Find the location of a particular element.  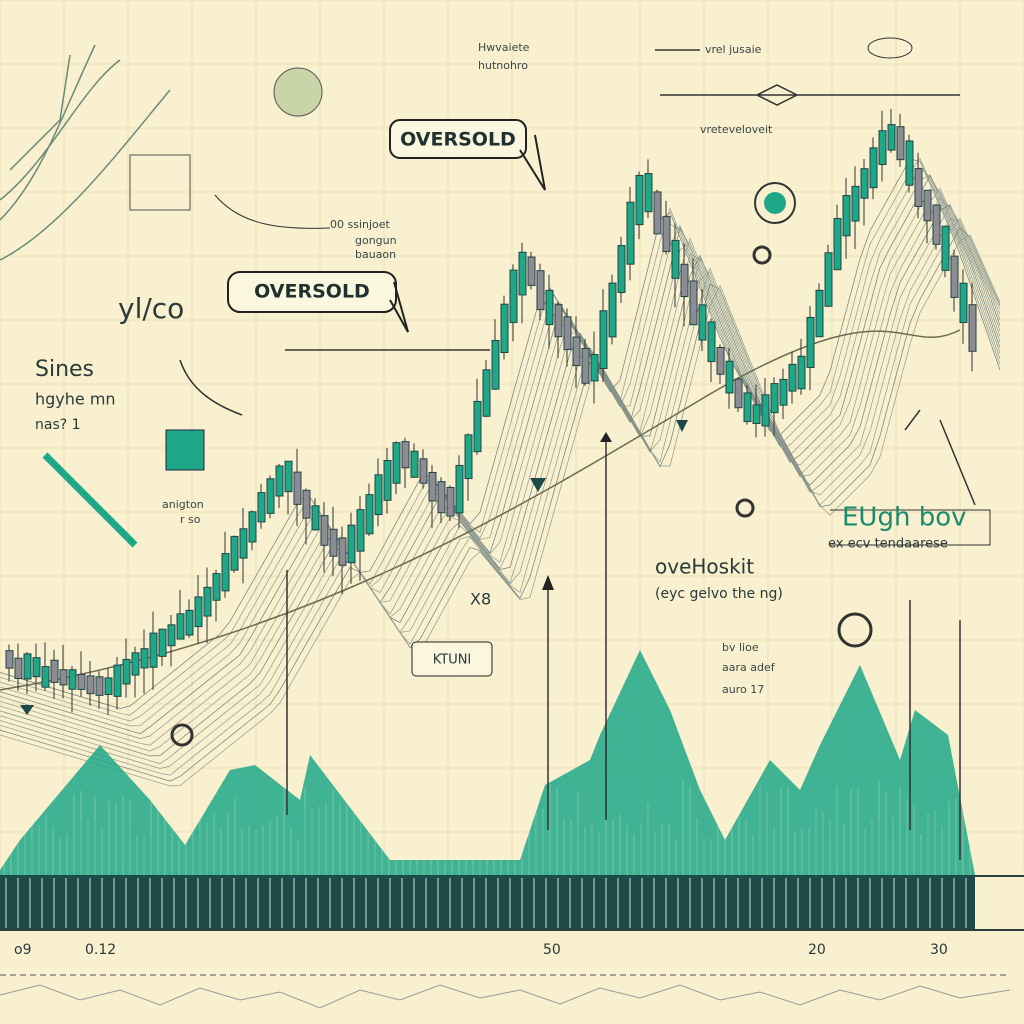

axis-label: 50 is located at coordinates (552, 950).